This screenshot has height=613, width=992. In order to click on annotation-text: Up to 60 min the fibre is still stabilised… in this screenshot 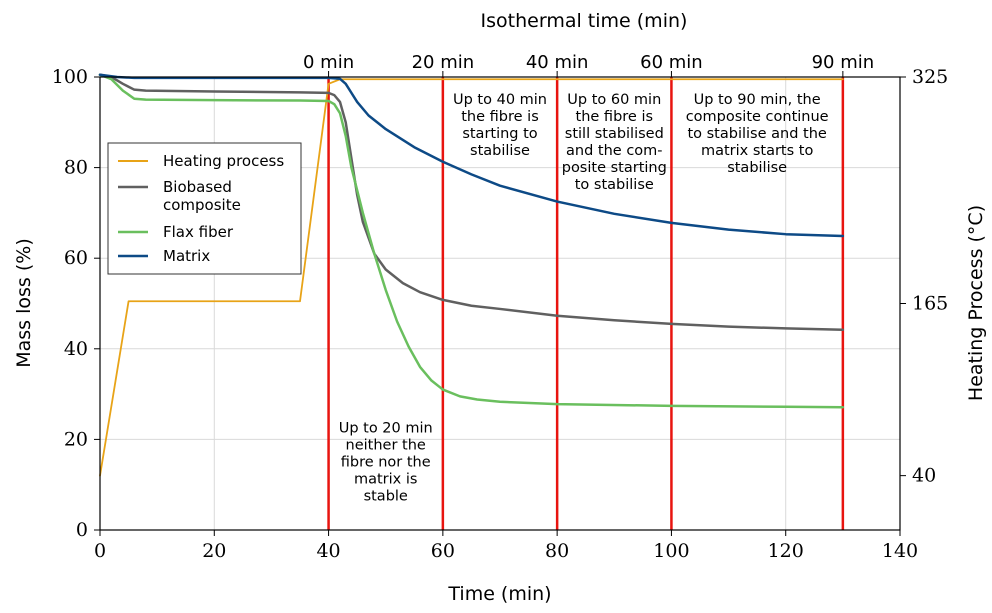, I will do `click(614, 142)`.